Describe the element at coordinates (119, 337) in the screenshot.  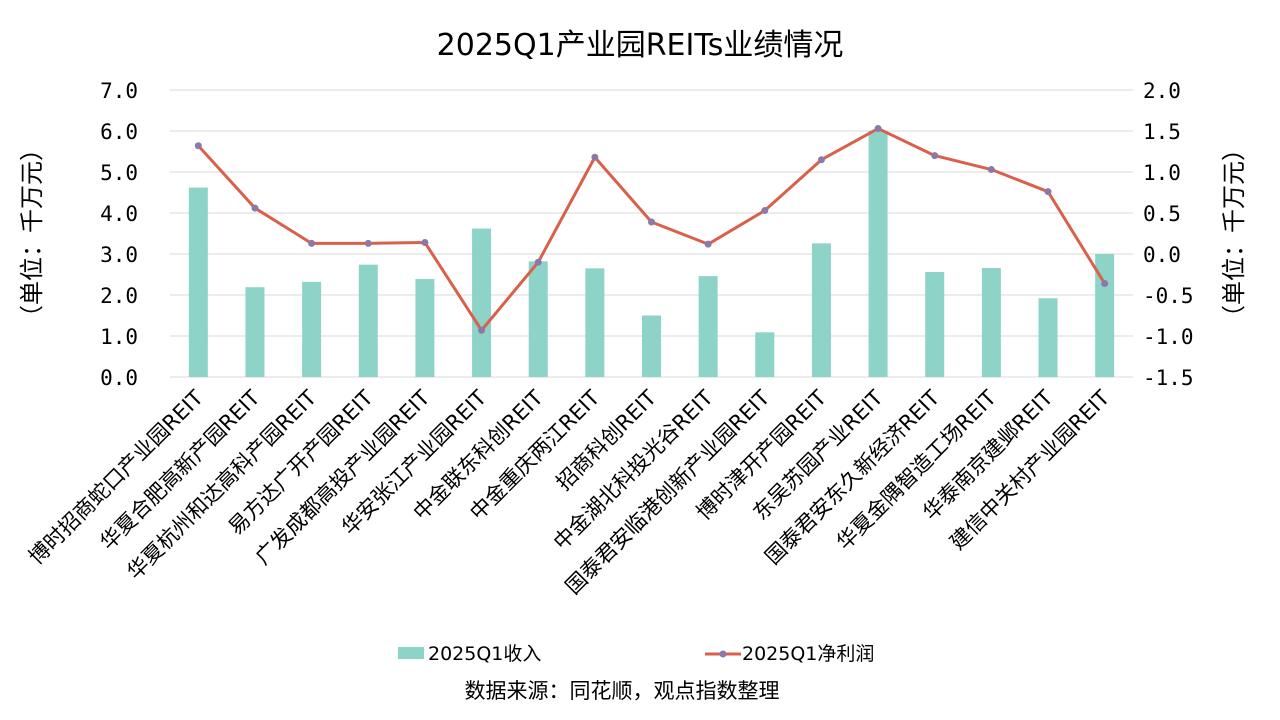
I see `left-tick-label: 1.0` at that location.